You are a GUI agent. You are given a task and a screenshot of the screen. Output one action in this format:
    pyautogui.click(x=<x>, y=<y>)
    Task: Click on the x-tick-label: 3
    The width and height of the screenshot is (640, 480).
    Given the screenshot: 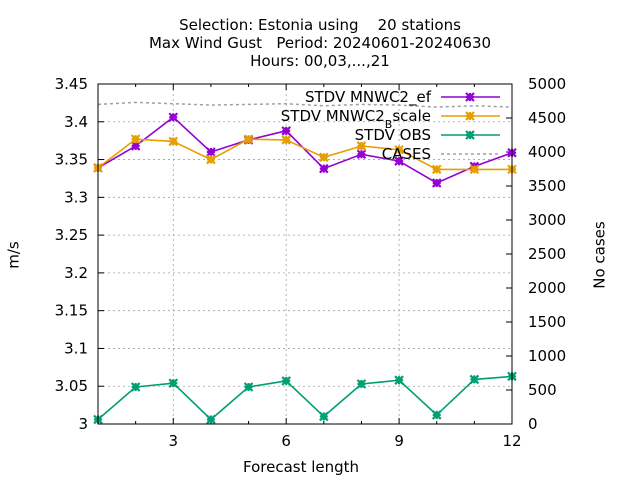 What is the action you would take?
    pyautogui.click(x=173, y=441)
    